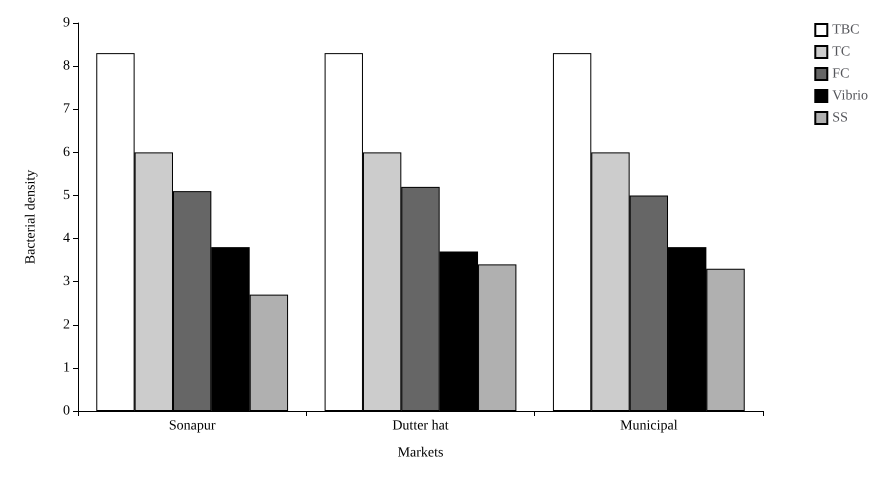 The image size is (891, 481). Describe the element at coordinates (31, 217) in the screenshot. I see `y-axis-title: Bacterial density` at that location.